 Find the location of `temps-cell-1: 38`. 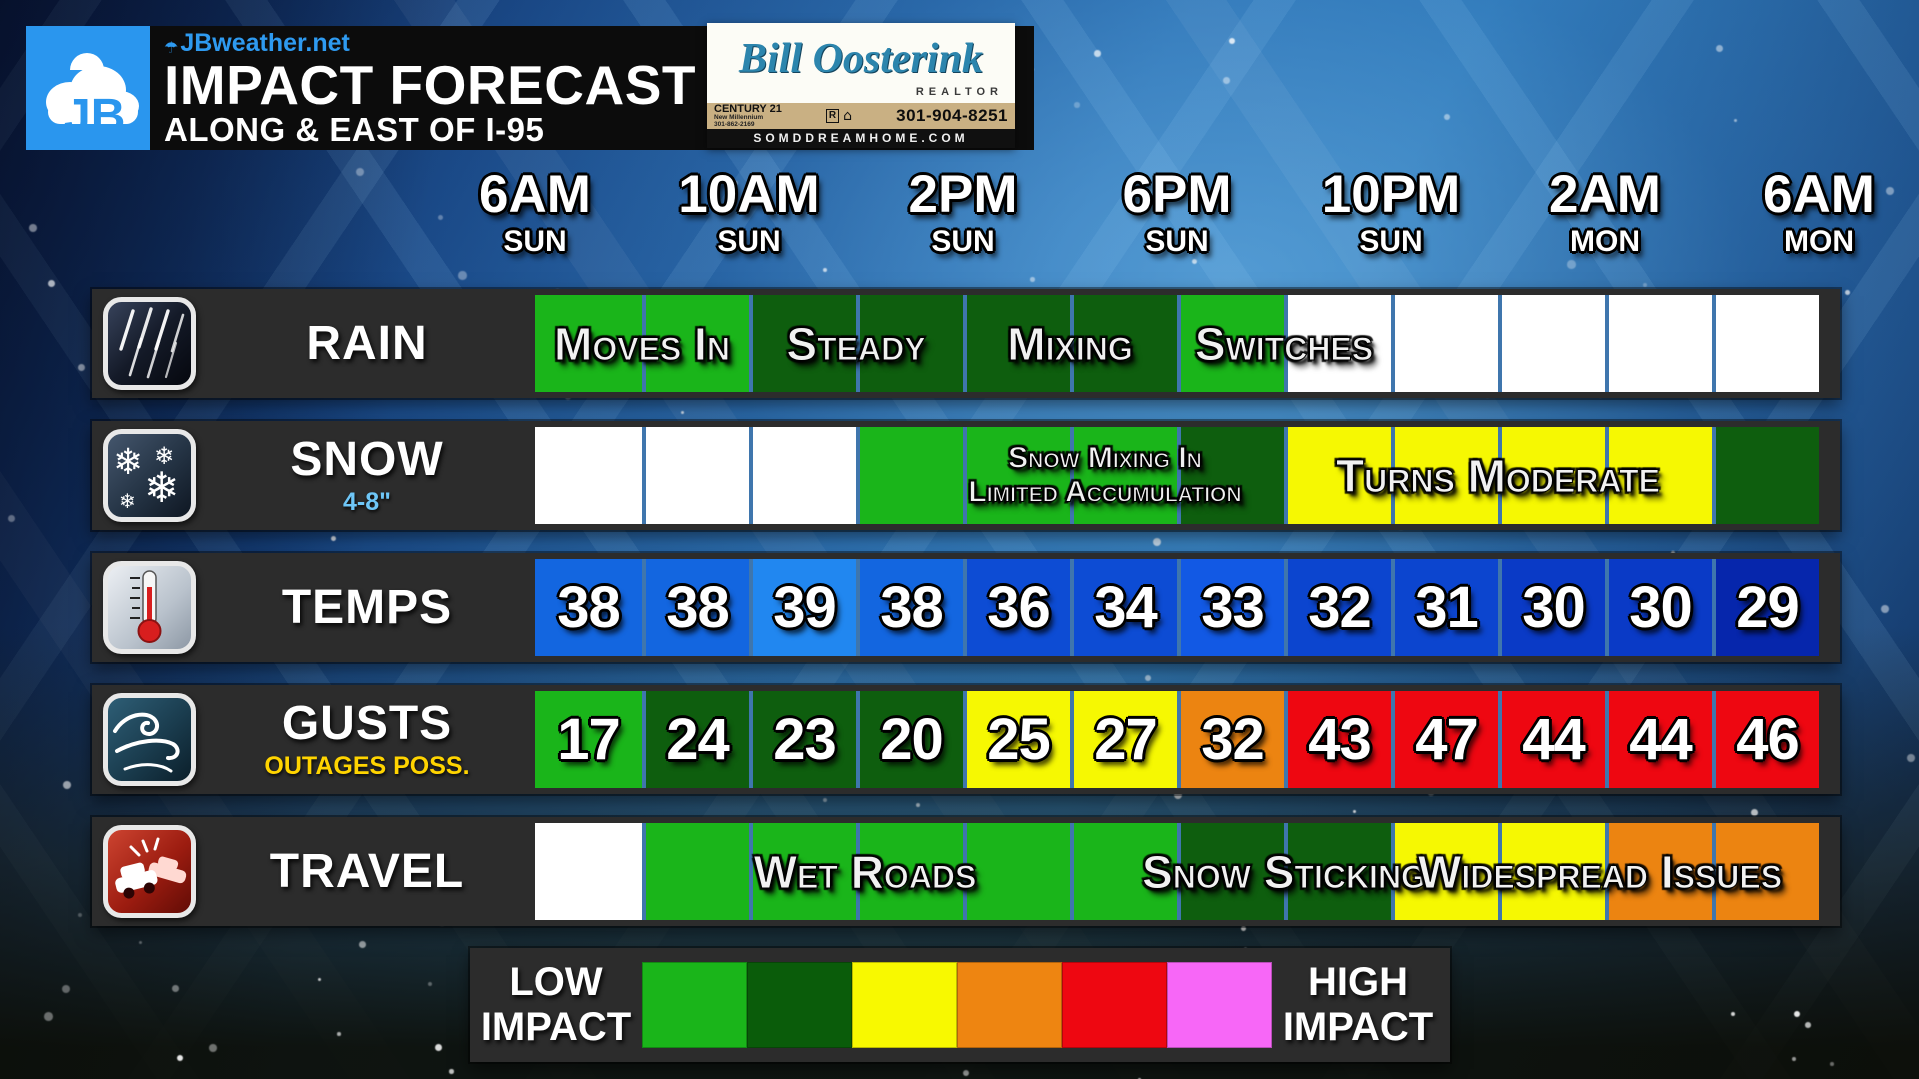

temps-cell-1: 38 is located at coordinates (588, 607).